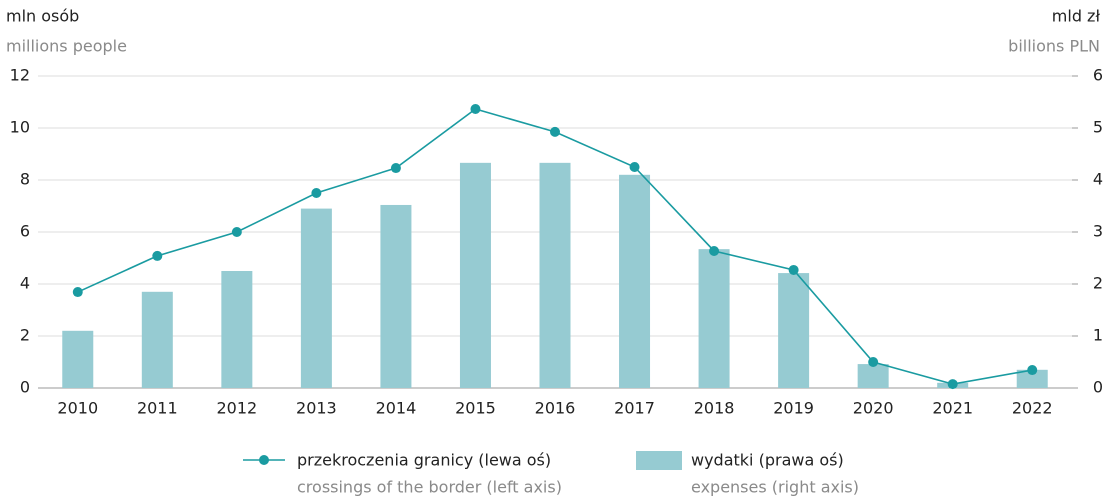  Describe the element at coordinates (316, 408) in the screenshot. I see `x-tick-label: 2013` at that location.